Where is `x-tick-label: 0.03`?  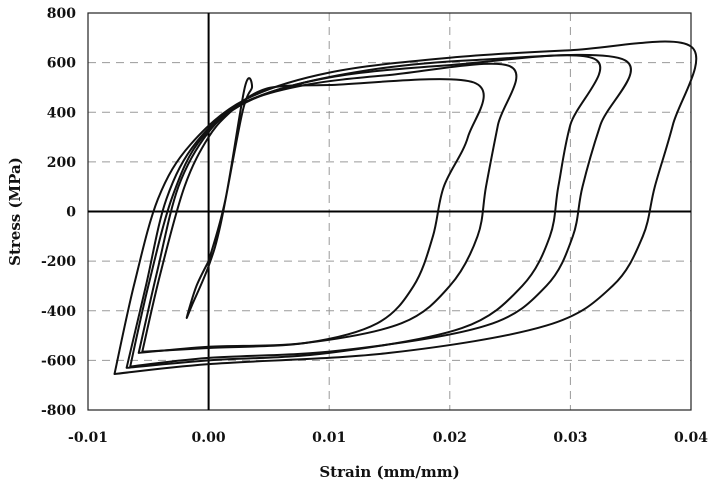 x-tick-label: 0.03 is located at coordinates (570, 438).